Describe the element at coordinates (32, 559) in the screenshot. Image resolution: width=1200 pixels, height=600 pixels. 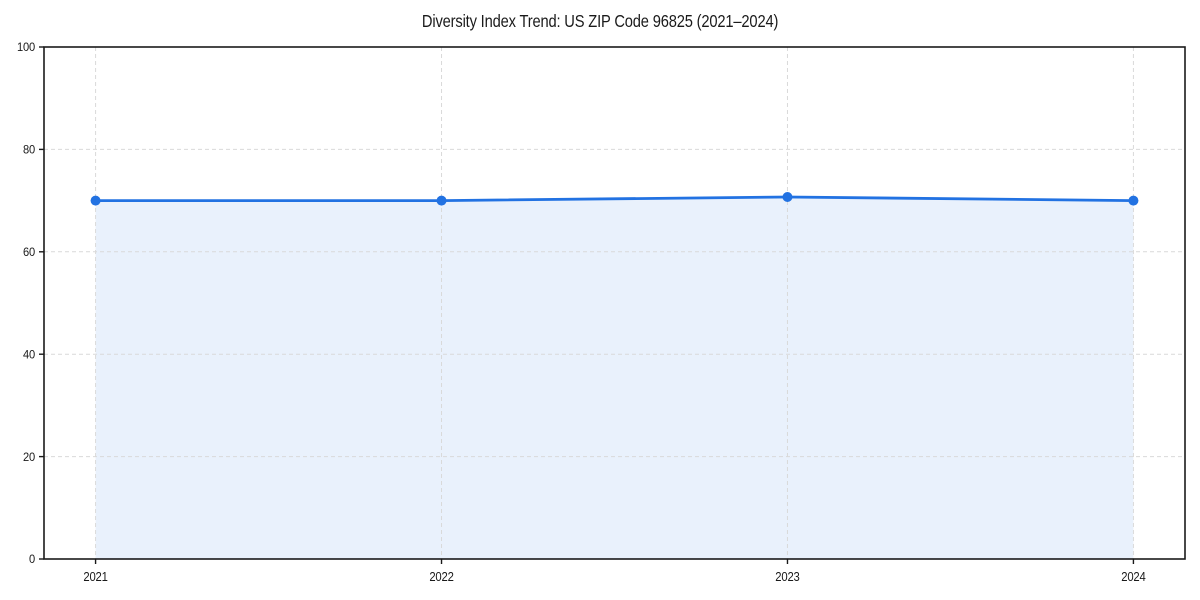
I see `y-tick-label: 0` at that location.